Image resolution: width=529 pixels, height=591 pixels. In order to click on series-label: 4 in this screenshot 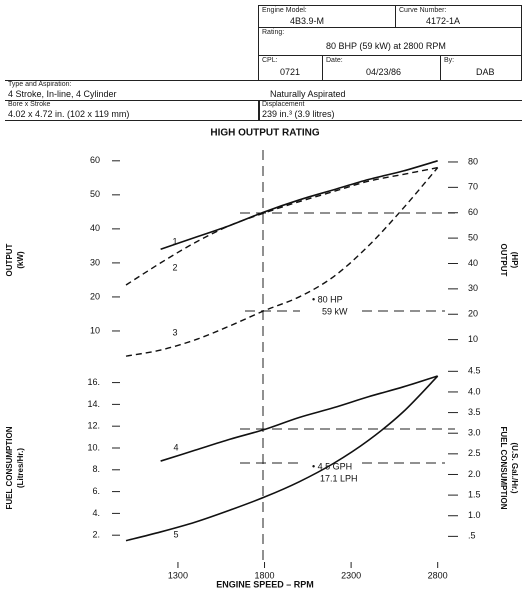, I will do `click(175, 447)`.